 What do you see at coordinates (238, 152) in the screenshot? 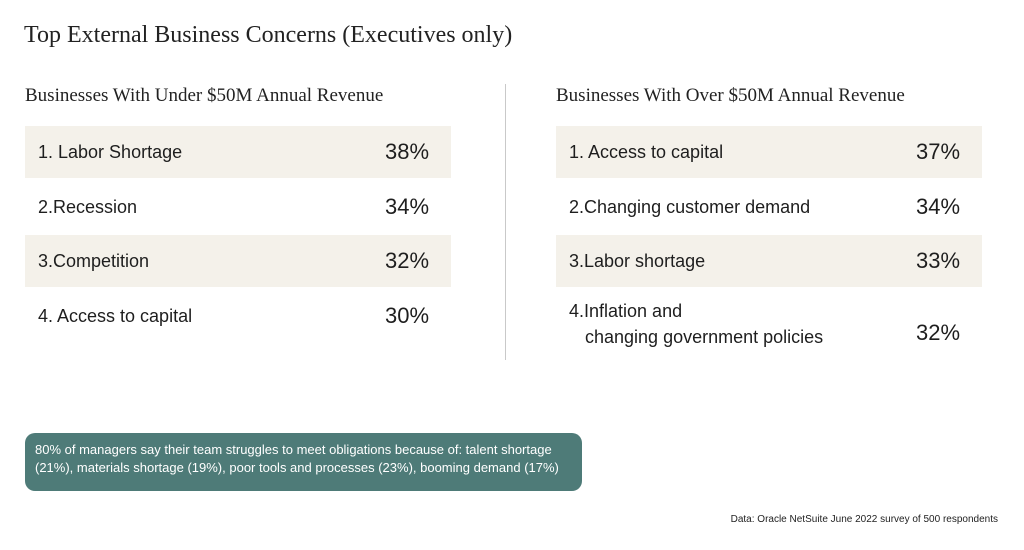
I see `under-50m-row-1: 1. Labor Shortage 38%` at bounding box center [238, 152].